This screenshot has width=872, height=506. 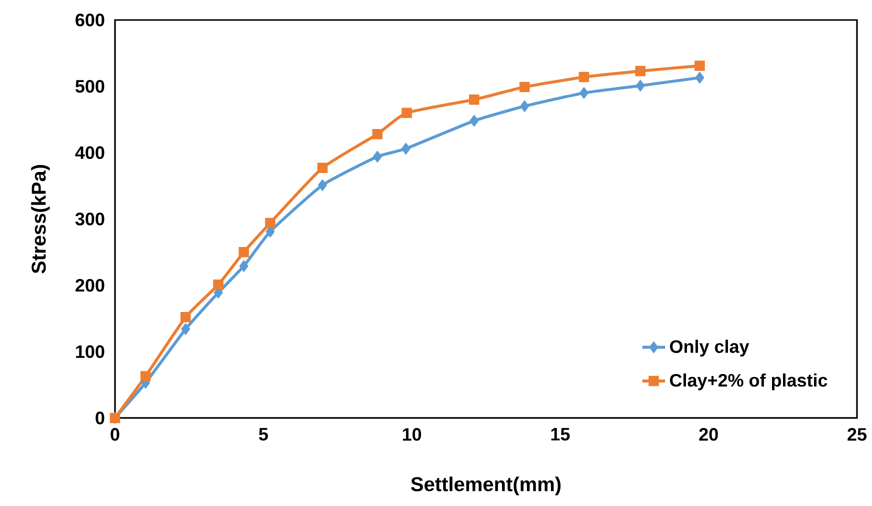 What do you see at coordinates (89, 153) in the screenshot?
I see `y-tick-label: 400` at bounding box center [89, 153].